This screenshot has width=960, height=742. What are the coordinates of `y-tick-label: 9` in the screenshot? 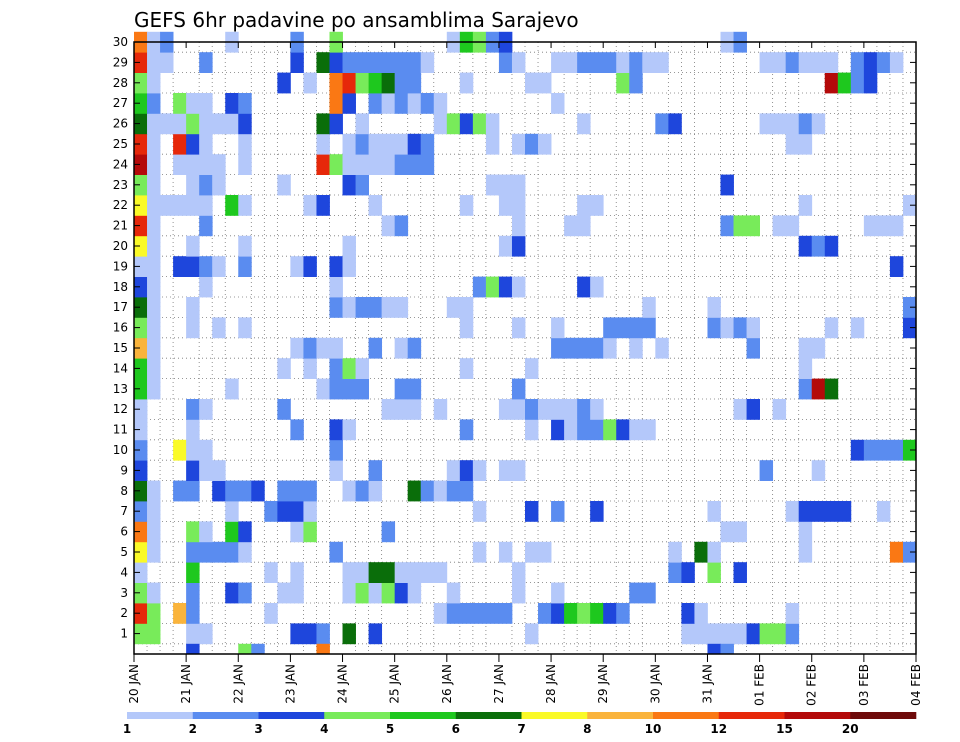 It's located at (124, 470).